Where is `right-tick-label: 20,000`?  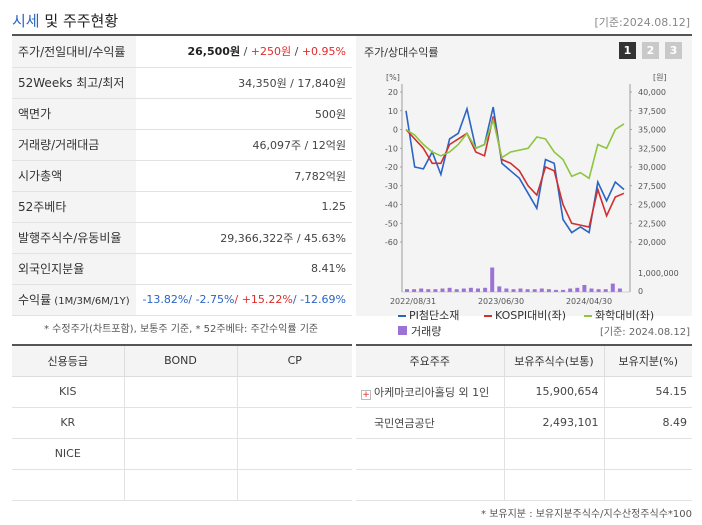 right-tick-label: 20,000 is located at coordinates (652, 242).